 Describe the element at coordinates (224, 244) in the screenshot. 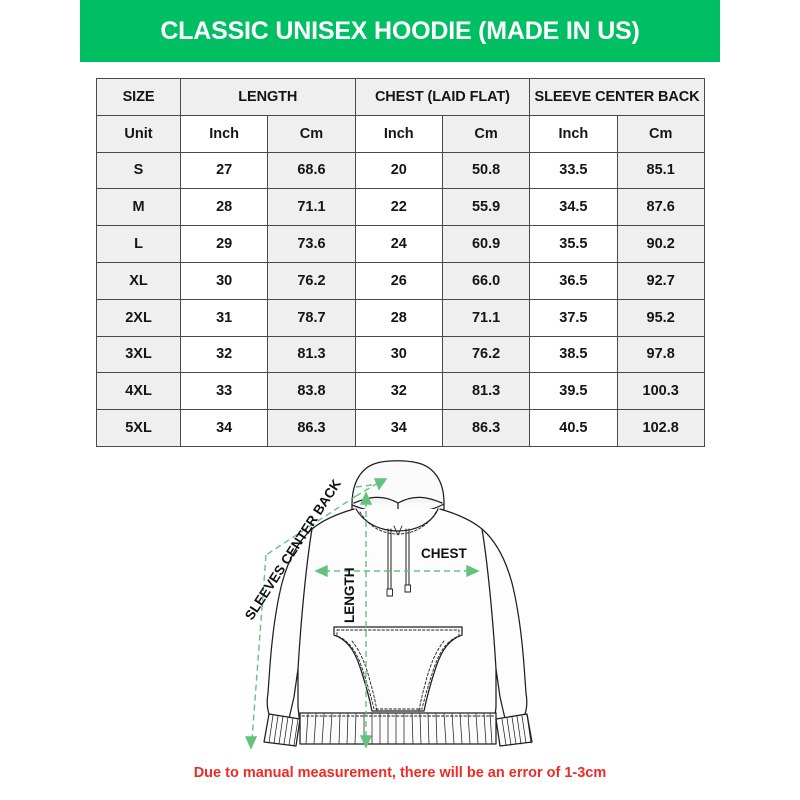

I see `cell-length_inch: 29` at that location.